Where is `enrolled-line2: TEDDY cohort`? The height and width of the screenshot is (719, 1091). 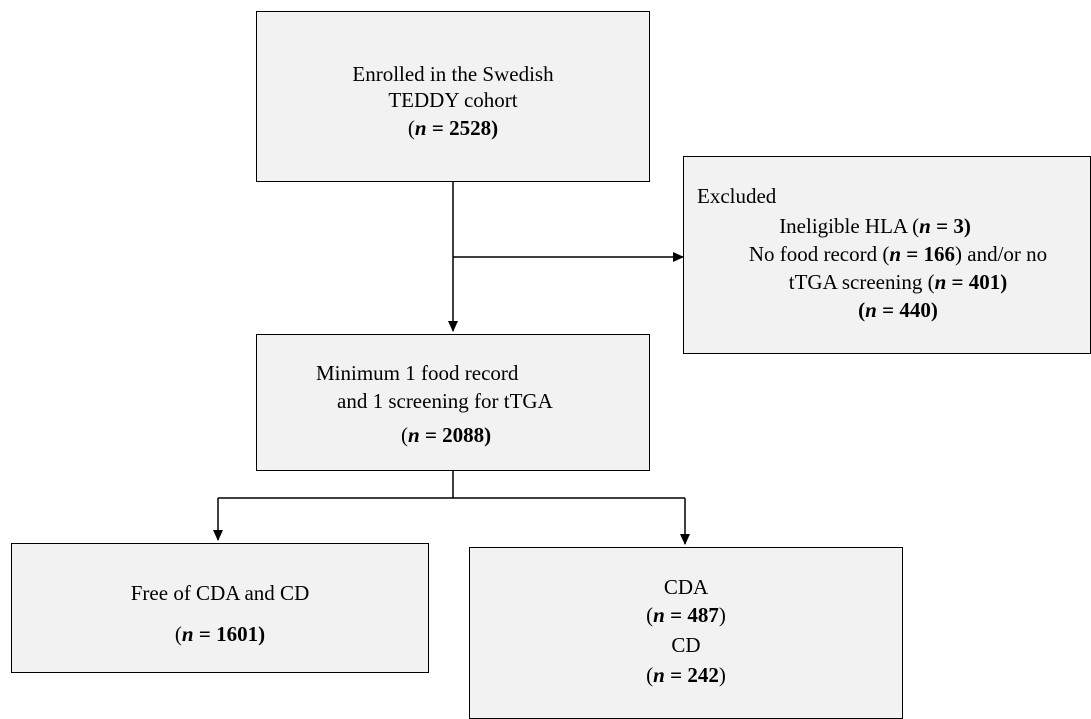
enrolled-line2: TEDDY cohort is located at coordinates (453, 100).